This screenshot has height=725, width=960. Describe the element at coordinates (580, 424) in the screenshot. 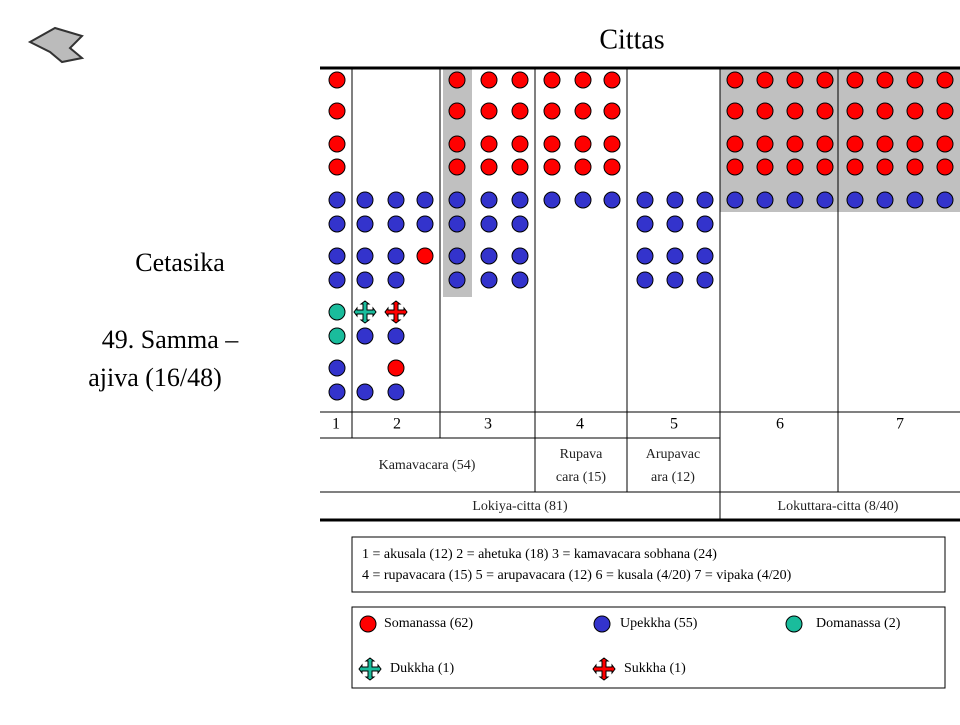

I see `column-number: 4` at that location.